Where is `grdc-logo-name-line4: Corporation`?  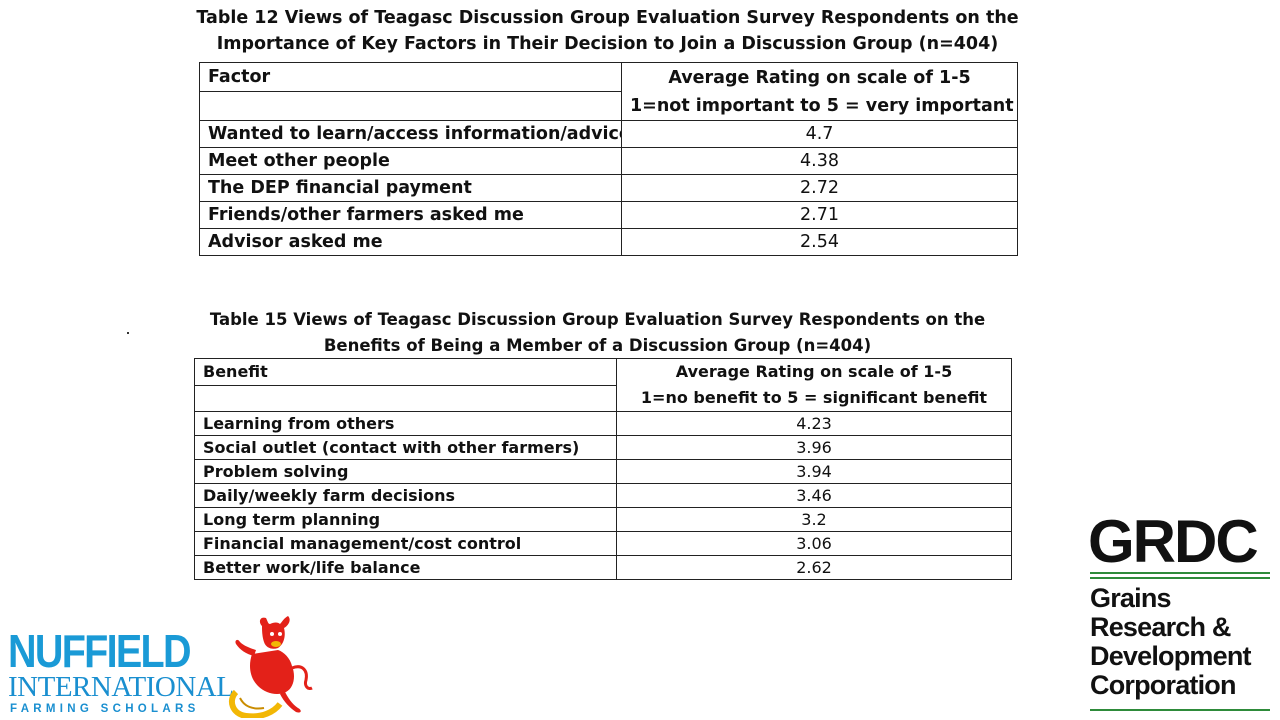
grdc-logo-name-line4: Corporation is located at coordinates (1163, 685).